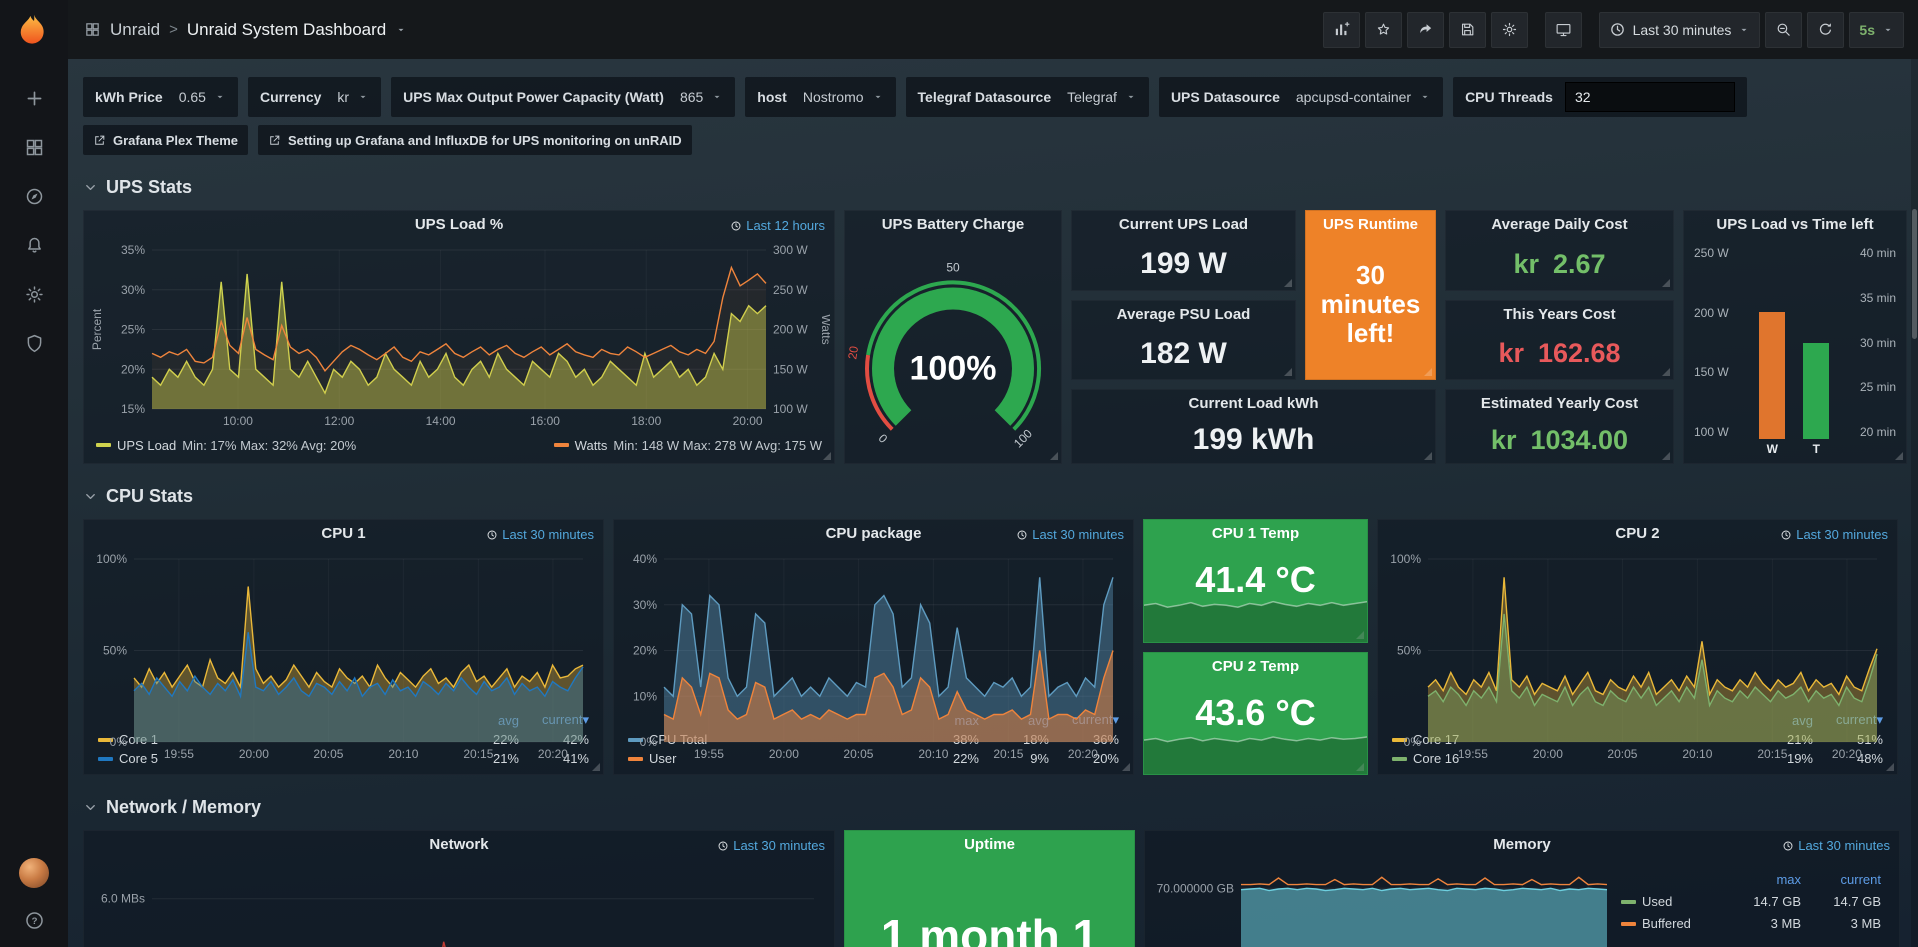  Describe the element at coordinates (160, 97) in the screenshot. I see `variable-kwh-price: kWh Price 0.65` at that location.